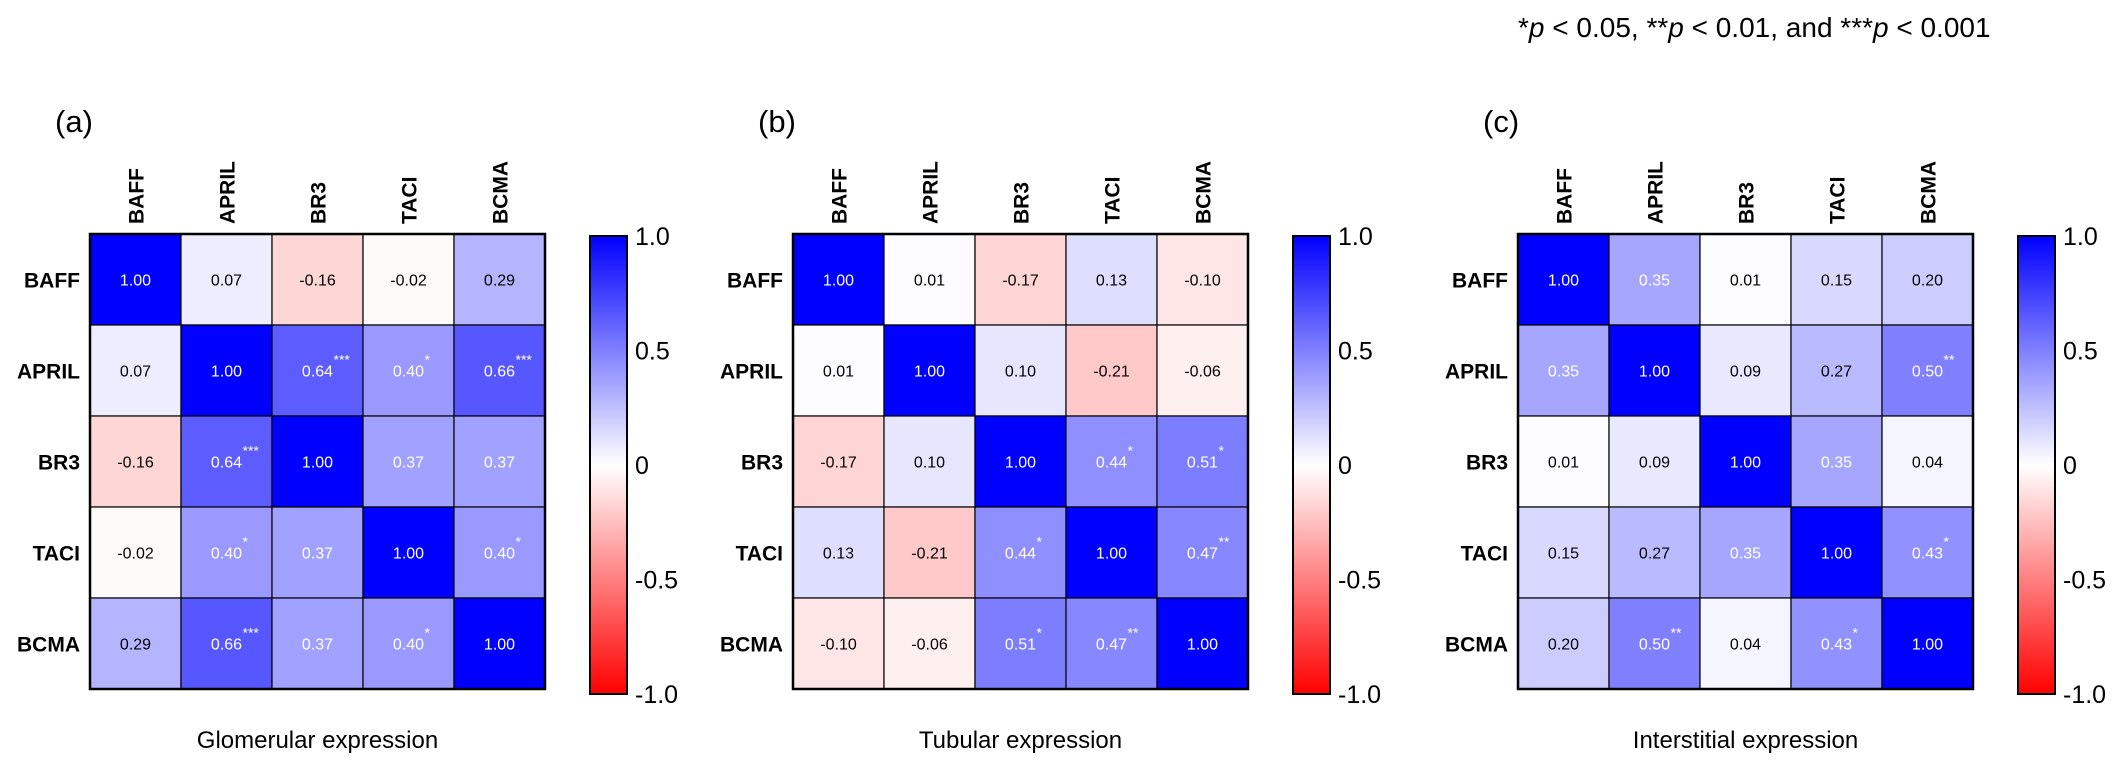 This screenshot has width=2125, height=769. What do you see at coordinates (135, 372) in the screenshot?
I see `cell-value: 0.07` at bounding box center [135, 372].